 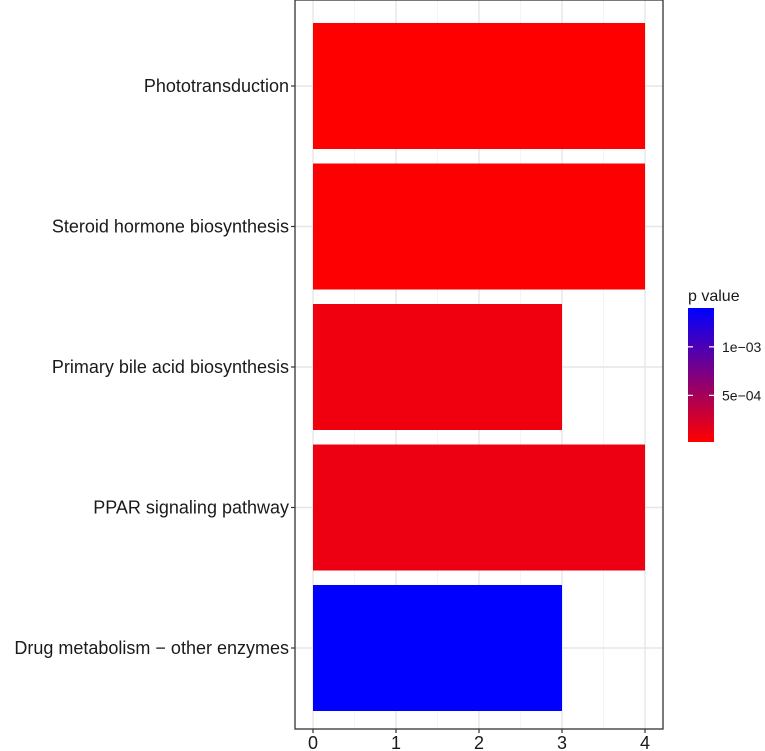 I want to click on y-tick-label: PPAR signaling pathway, so click(x=191, y=508).